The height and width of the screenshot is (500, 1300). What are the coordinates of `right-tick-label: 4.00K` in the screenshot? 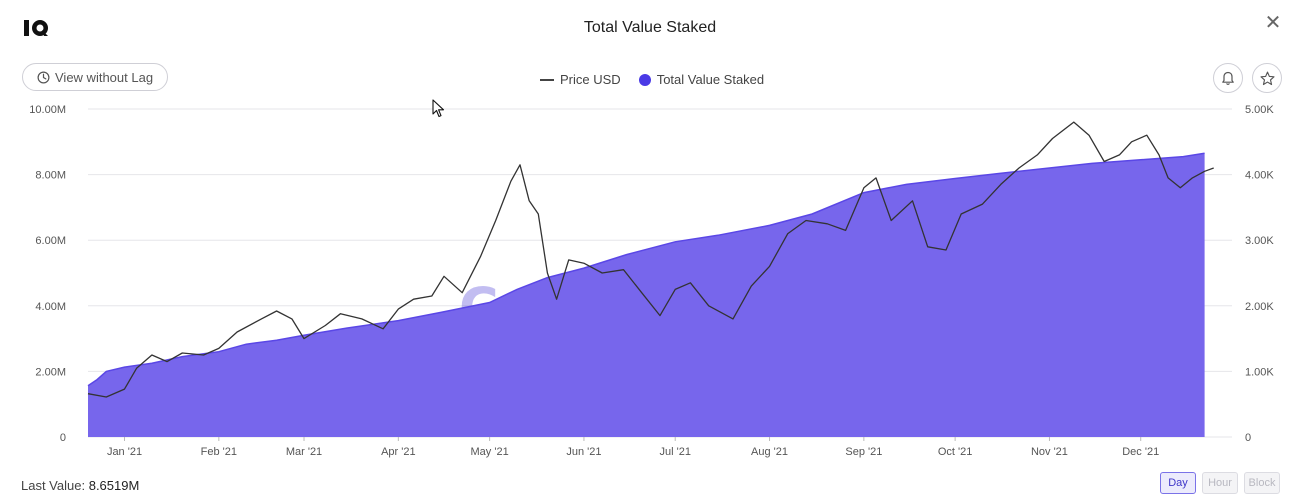 It's located at (1259, 176).